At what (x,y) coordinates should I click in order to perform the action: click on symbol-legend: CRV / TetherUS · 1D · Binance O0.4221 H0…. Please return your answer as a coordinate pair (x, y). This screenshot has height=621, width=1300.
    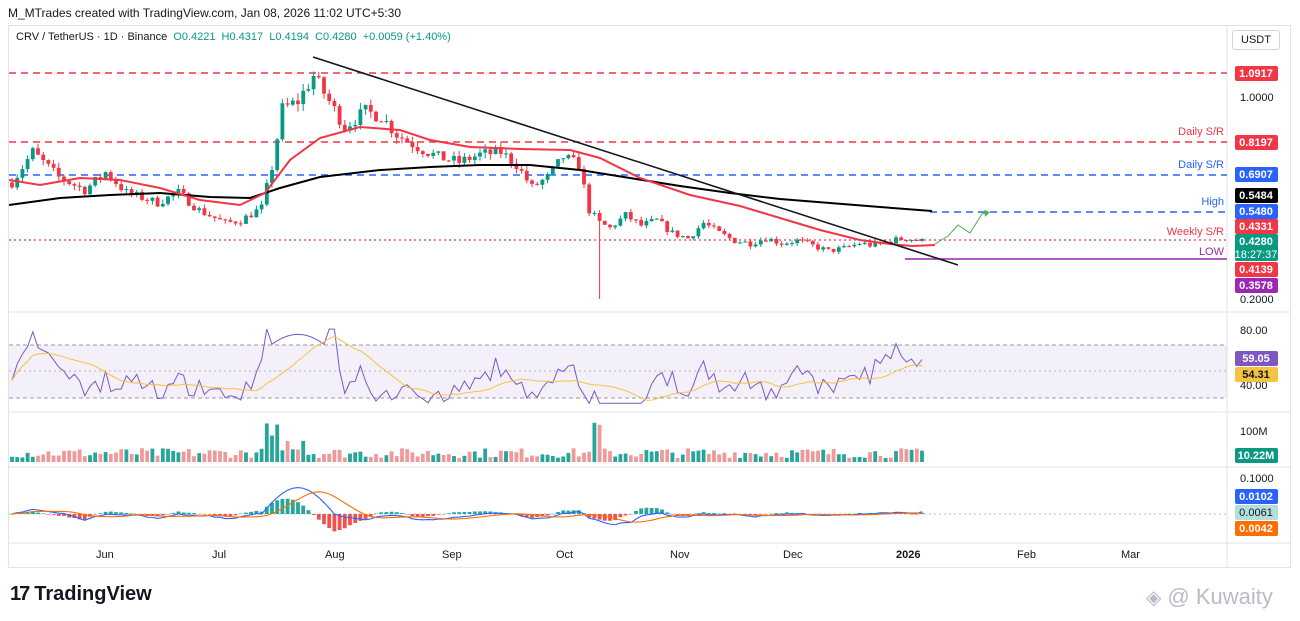
    Looking at the image, I should click on (235, 37).